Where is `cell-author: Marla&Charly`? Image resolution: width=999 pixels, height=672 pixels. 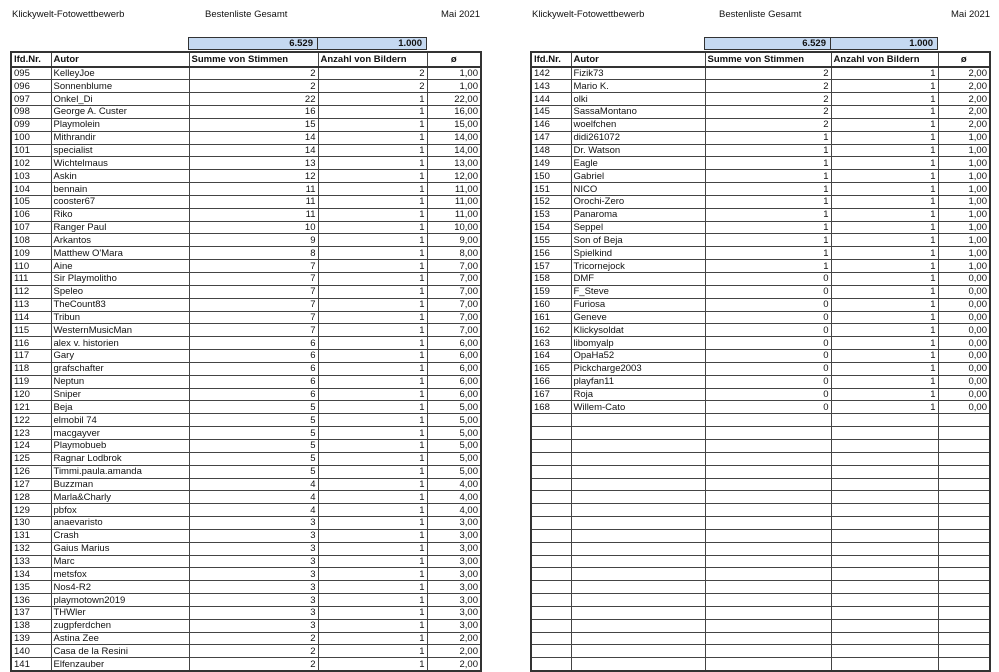
cell-author: Marla&Charly is located at coordinates (120, 497).